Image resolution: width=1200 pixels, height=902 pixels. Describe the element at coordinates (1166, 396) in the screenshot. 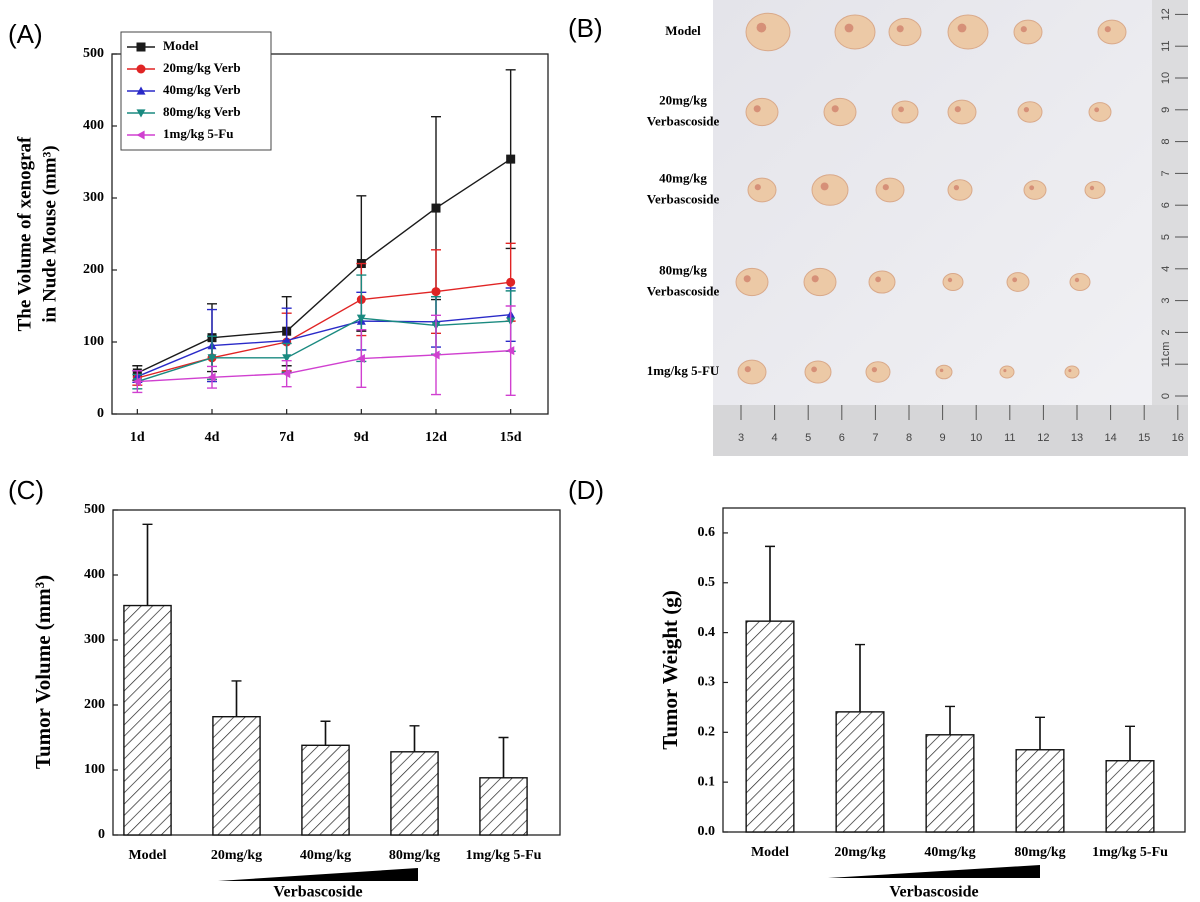

I see `ruler-label: 0` at that location.